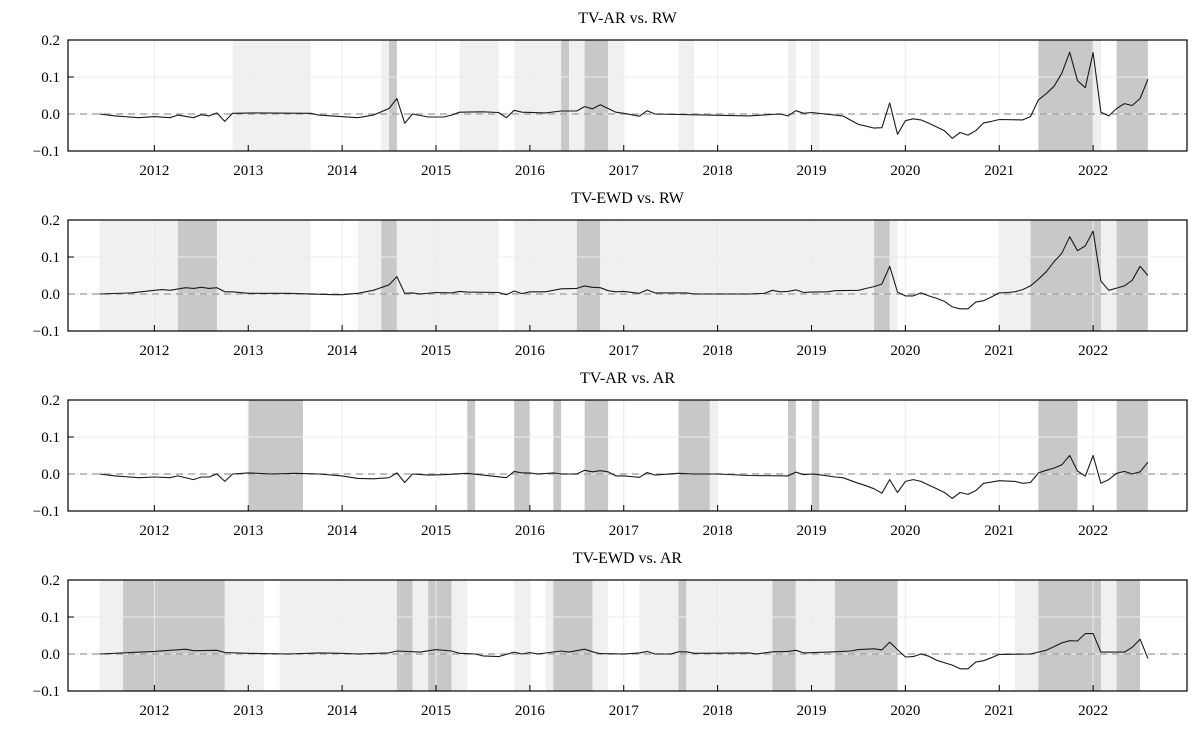  I want to click on panel-title: TV-AR vs. AR, so click(627, 378).